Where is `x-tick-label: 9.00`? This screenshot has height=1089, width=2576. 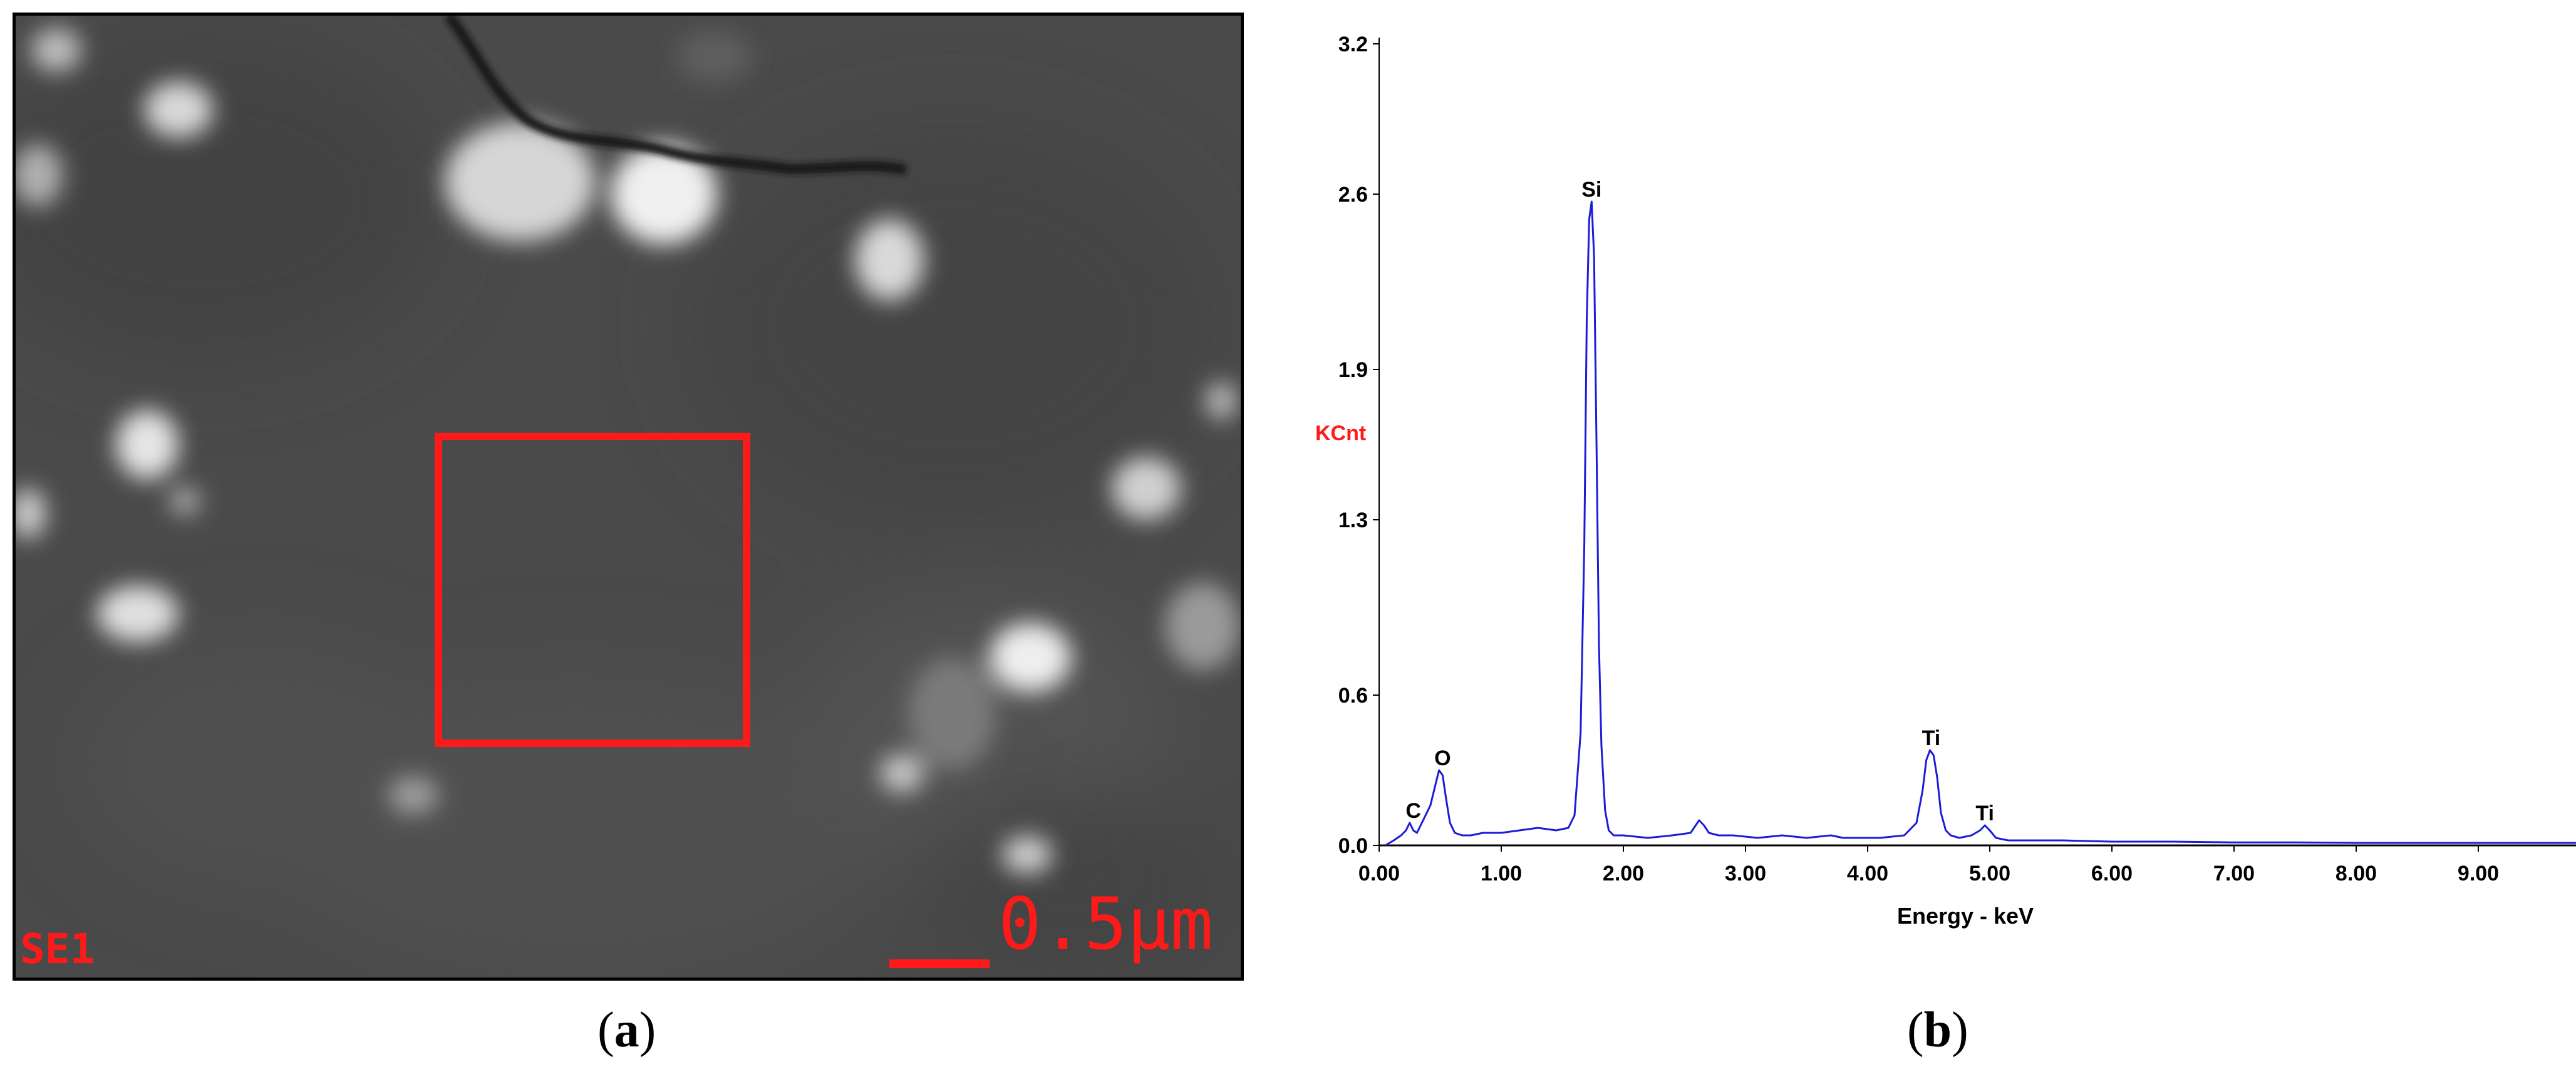 x-tick-label: 9.00 is located at coordinates (2478, 873).